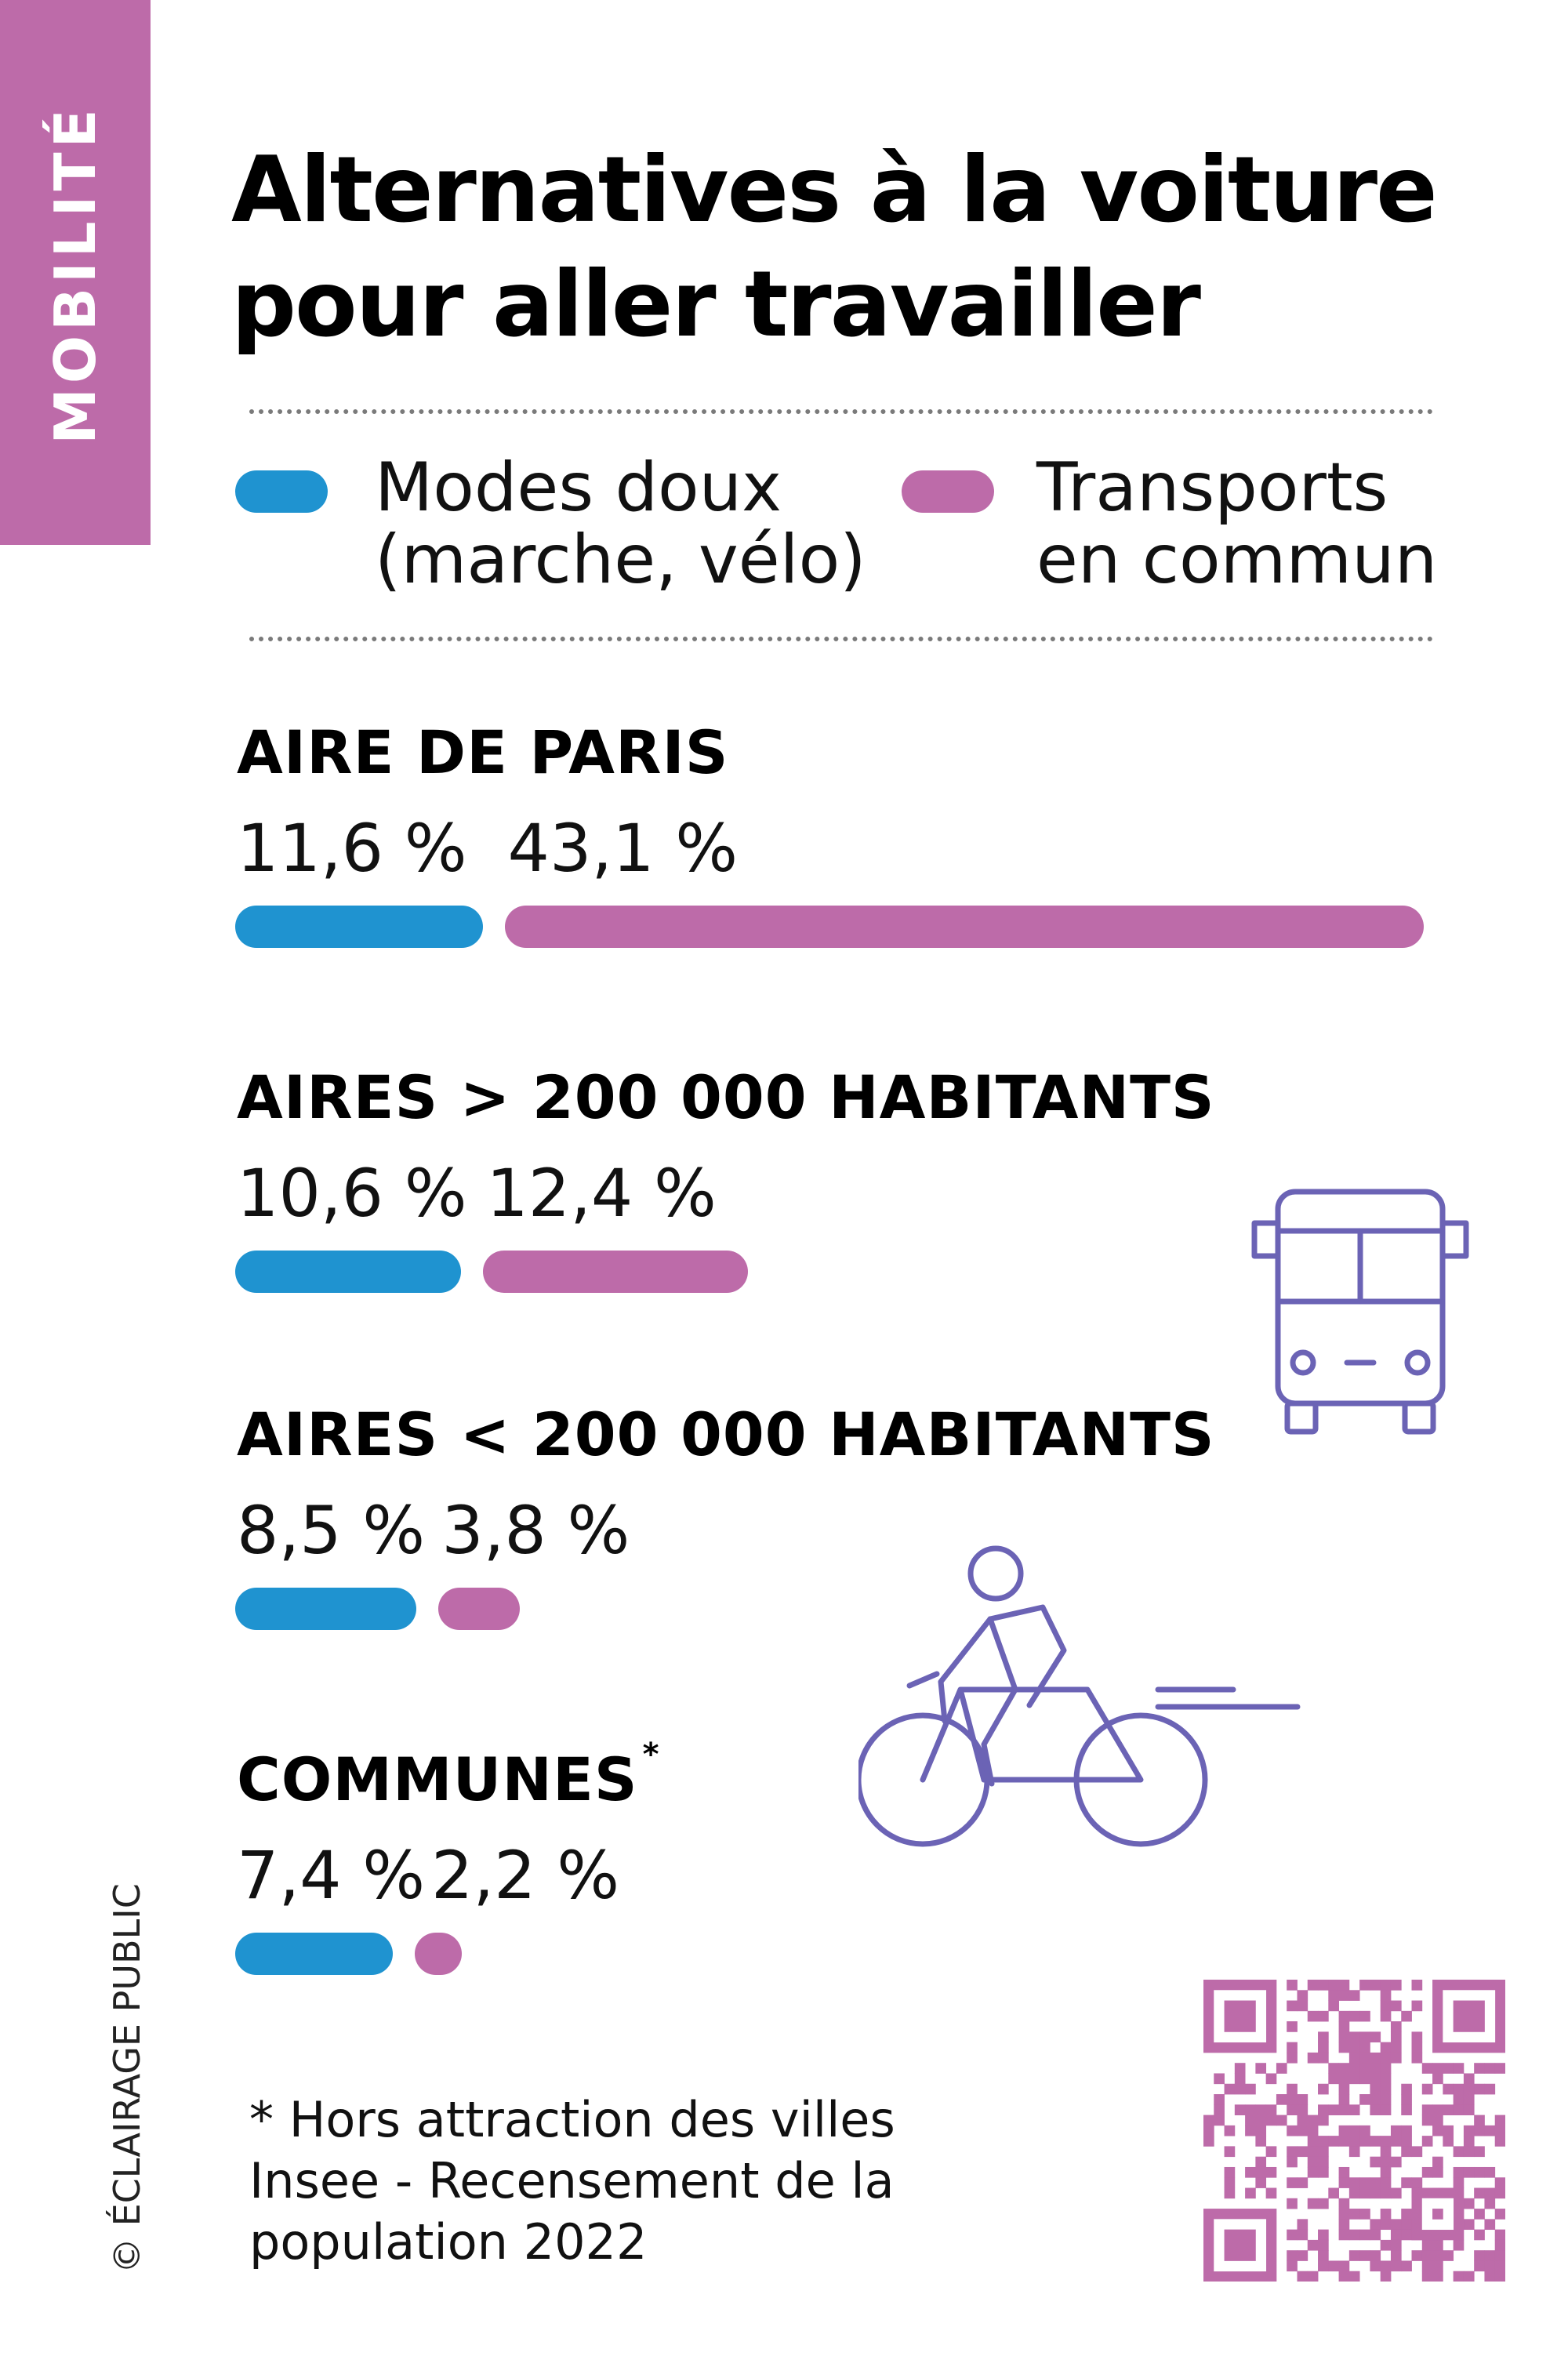  I want to click on category-label: MOBILITÉ, so click(75, 274).